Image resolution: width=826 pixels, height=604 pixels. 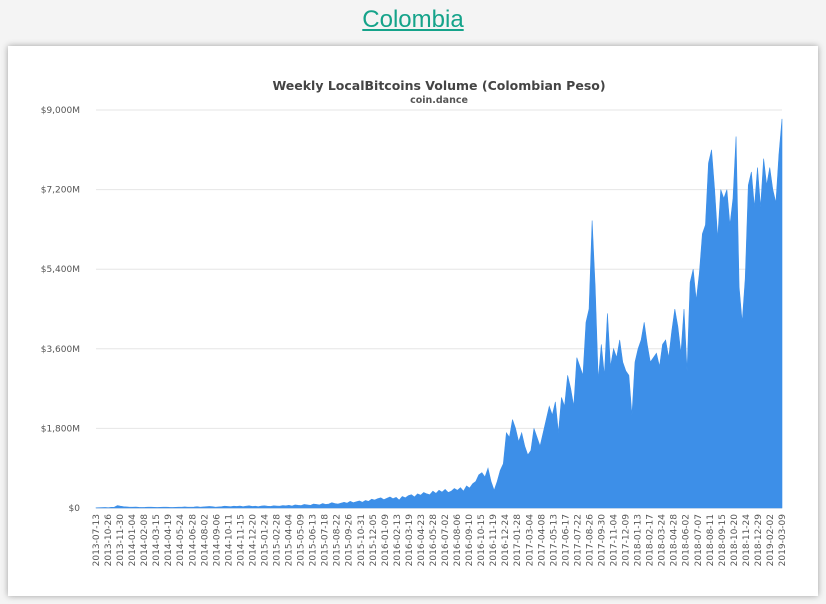 I want to click on x-tick-label: 2016-07-02, so click(x=446, y=540).